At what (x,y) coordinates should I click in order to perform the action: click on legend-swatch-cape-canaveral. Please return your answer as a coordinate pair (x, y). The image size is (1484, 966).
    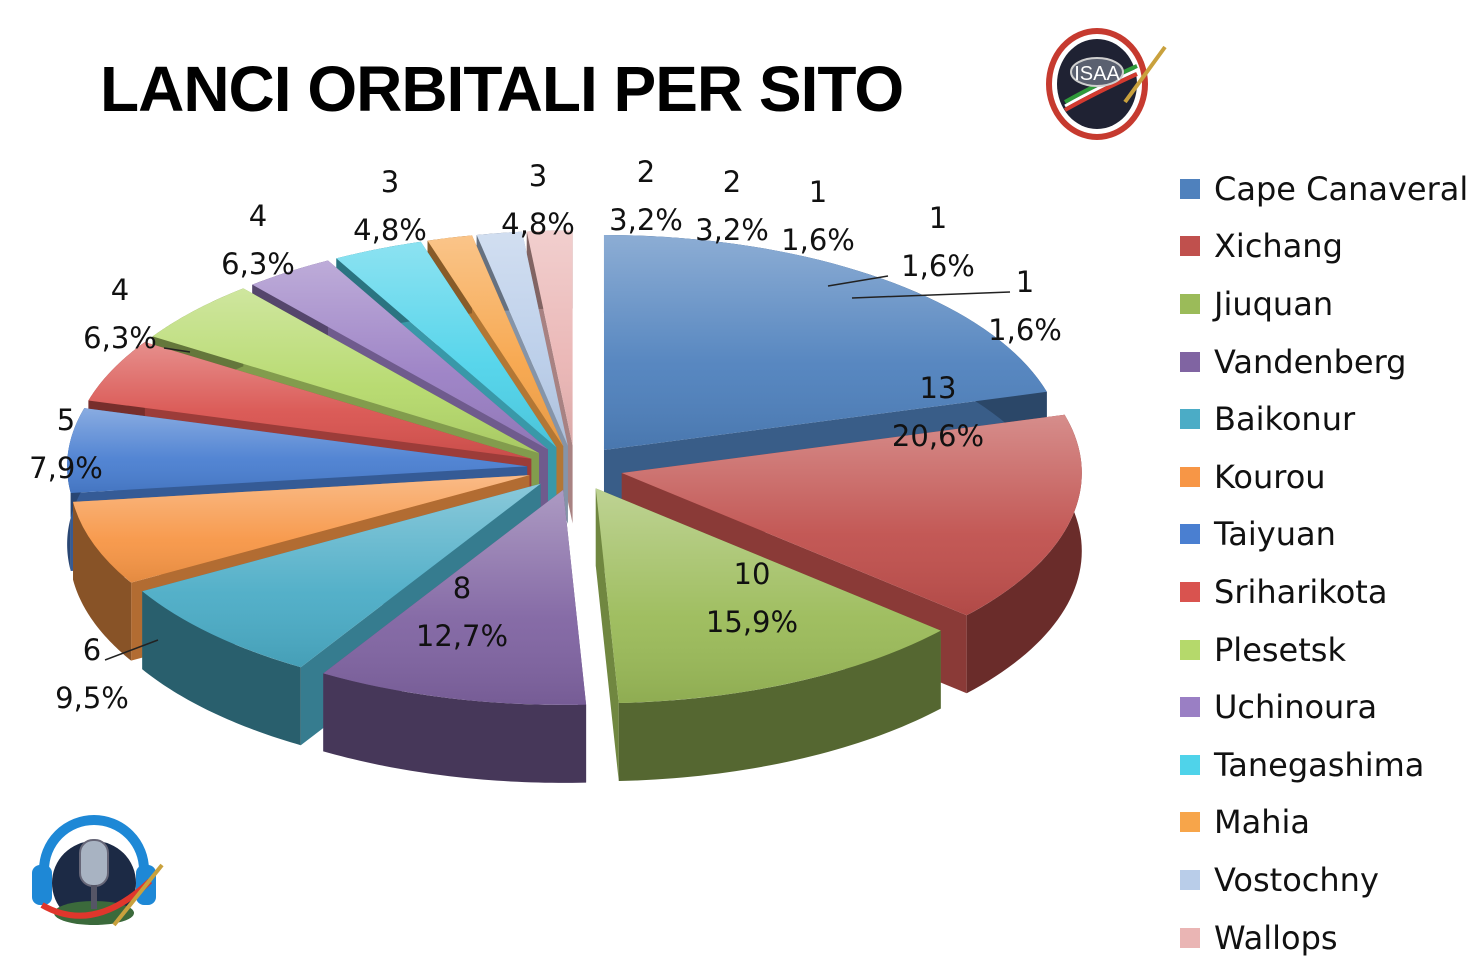
    Looking at the image, I should click on (1190, 188).